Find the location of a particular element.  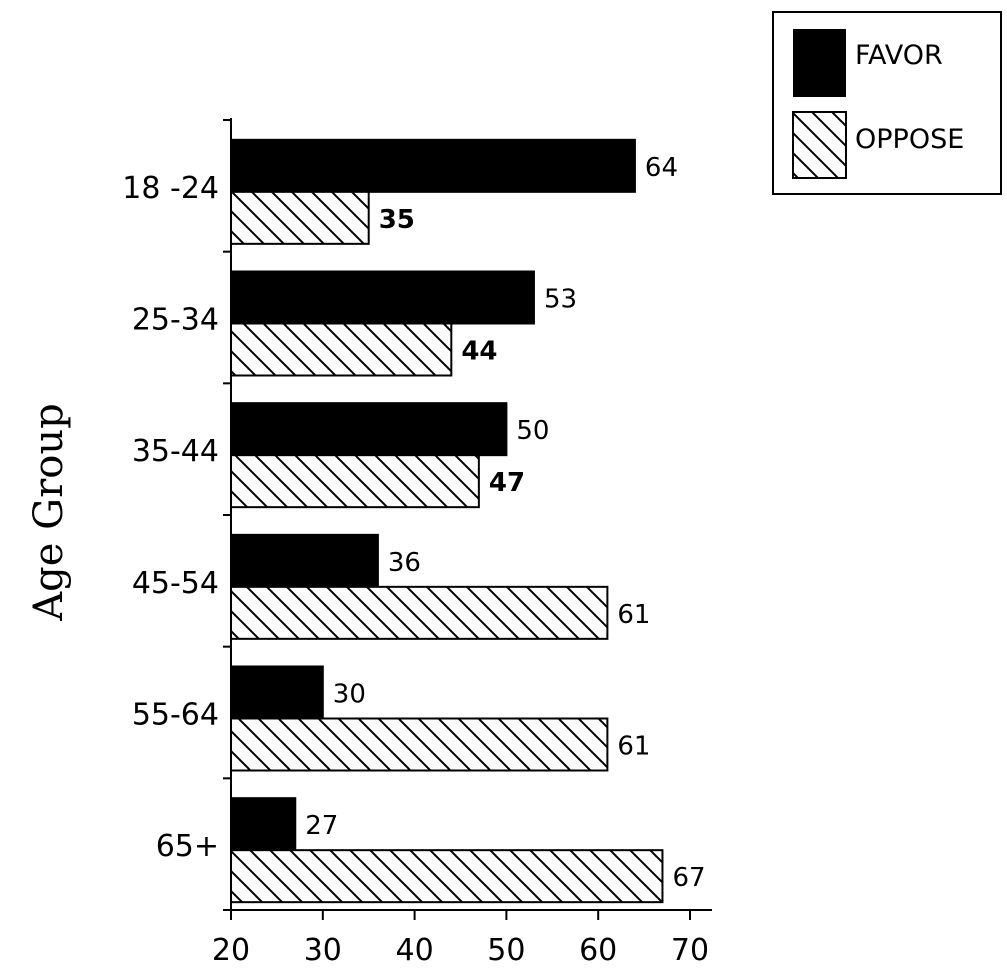

x-tick-label: 40 is located at coordinates (415, 950).